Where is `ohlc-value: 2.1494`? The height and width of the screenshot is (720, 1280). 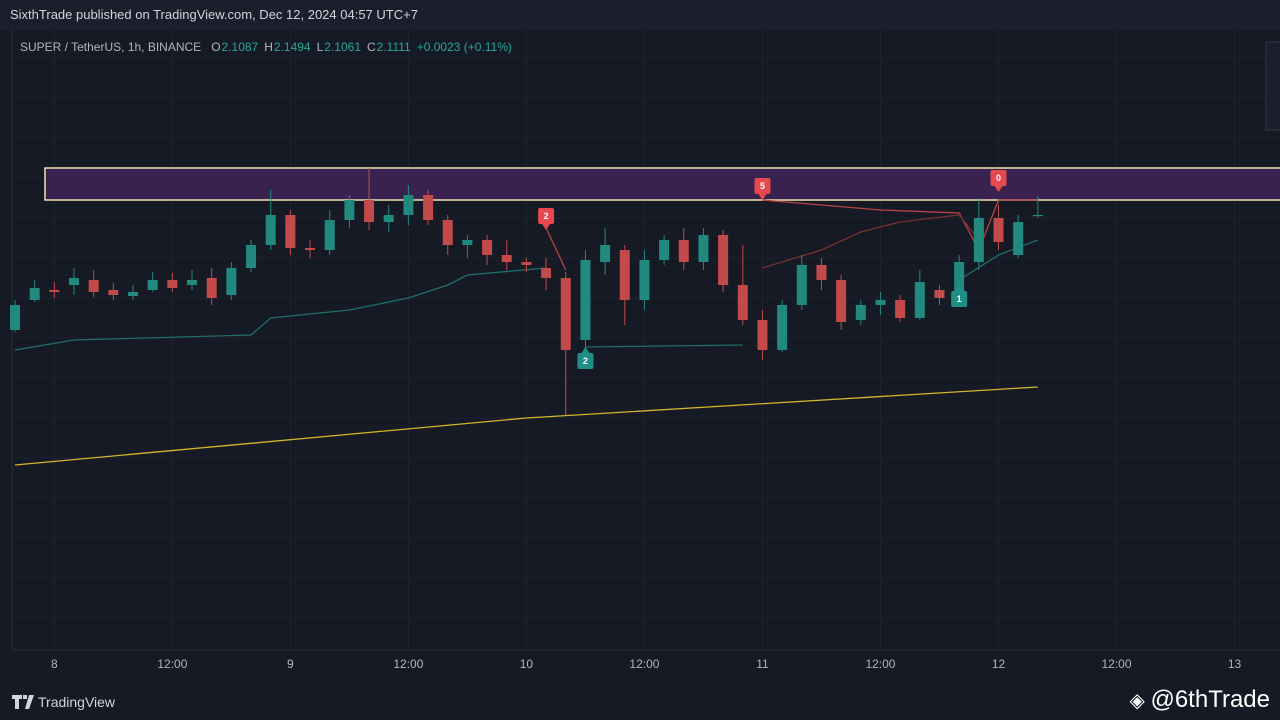 ohlc-value: 2.1494 is located at coordinates (292, 47).